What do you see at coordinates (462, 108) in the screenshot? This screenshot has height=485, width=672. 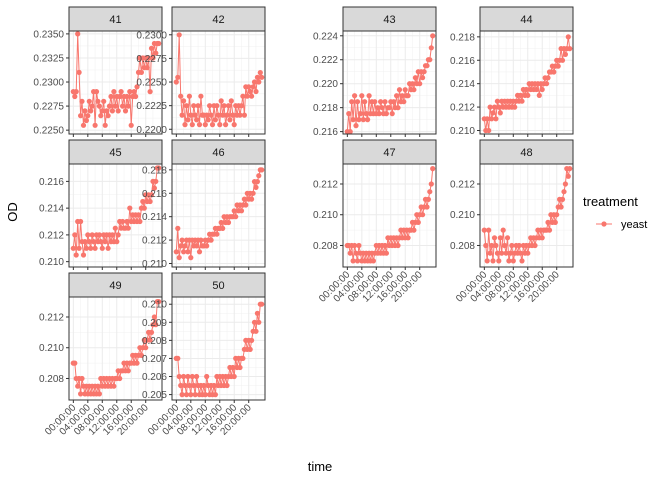 I see `y-tick-label: 0.212` at bounding box center [462, 108].